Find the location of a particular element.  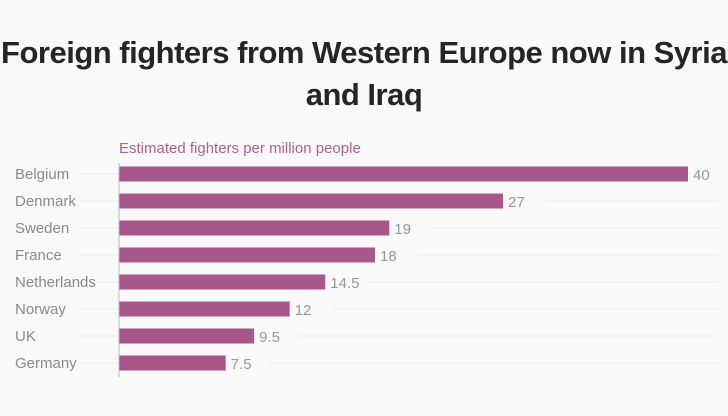

category-label: France is located at coordinates (38, 255).